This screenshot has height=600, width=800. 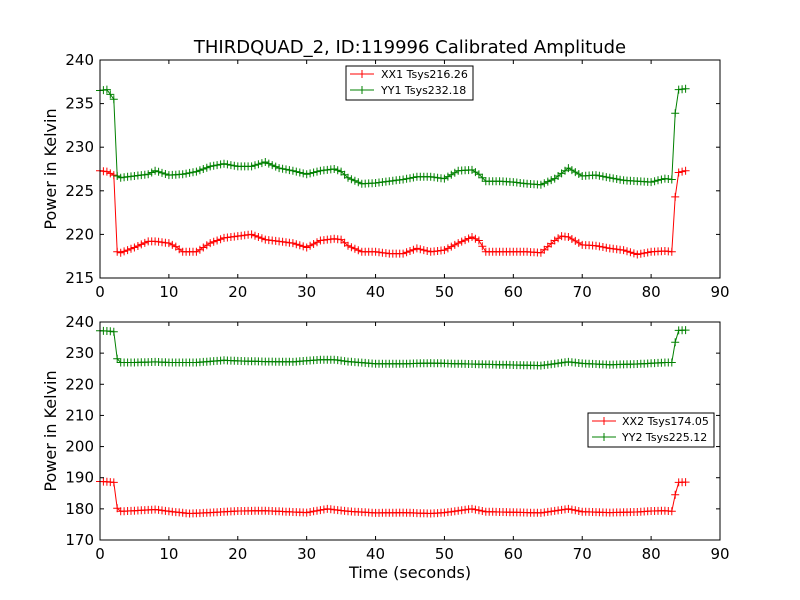 I want to click on top-x-tick-label: 40, so click(x=375, y=292).